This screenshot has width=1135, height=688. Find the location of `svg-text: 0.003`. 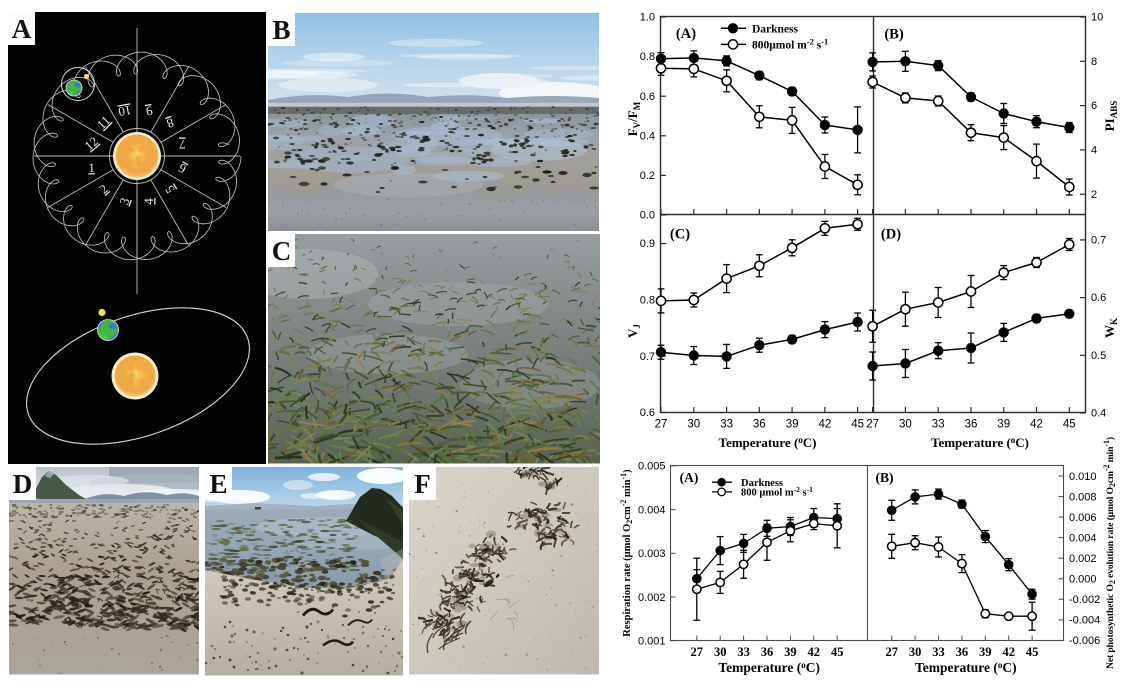

svg-text: 0.003 is located at coordinates (652, 554).